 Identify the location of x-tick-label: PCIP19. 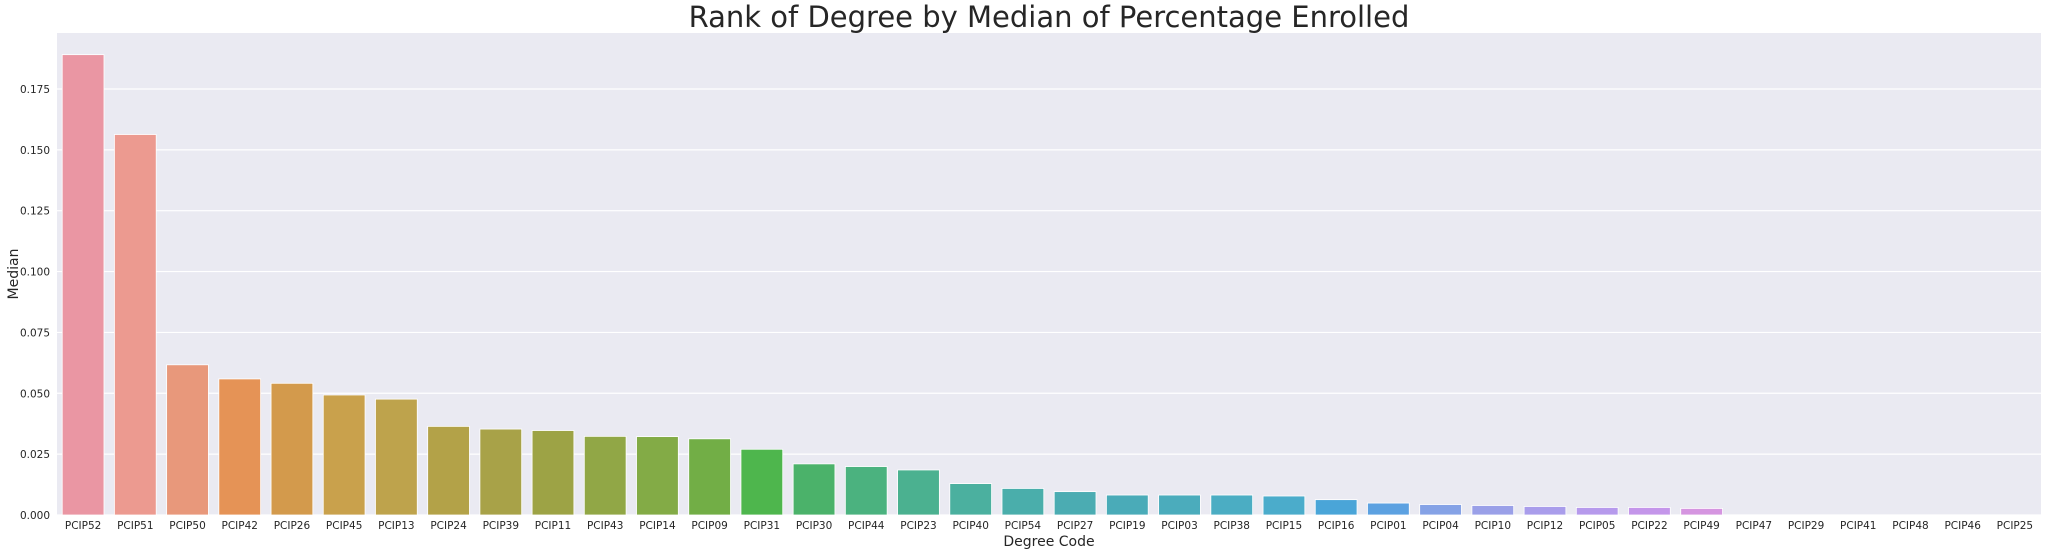
(1127, 526).